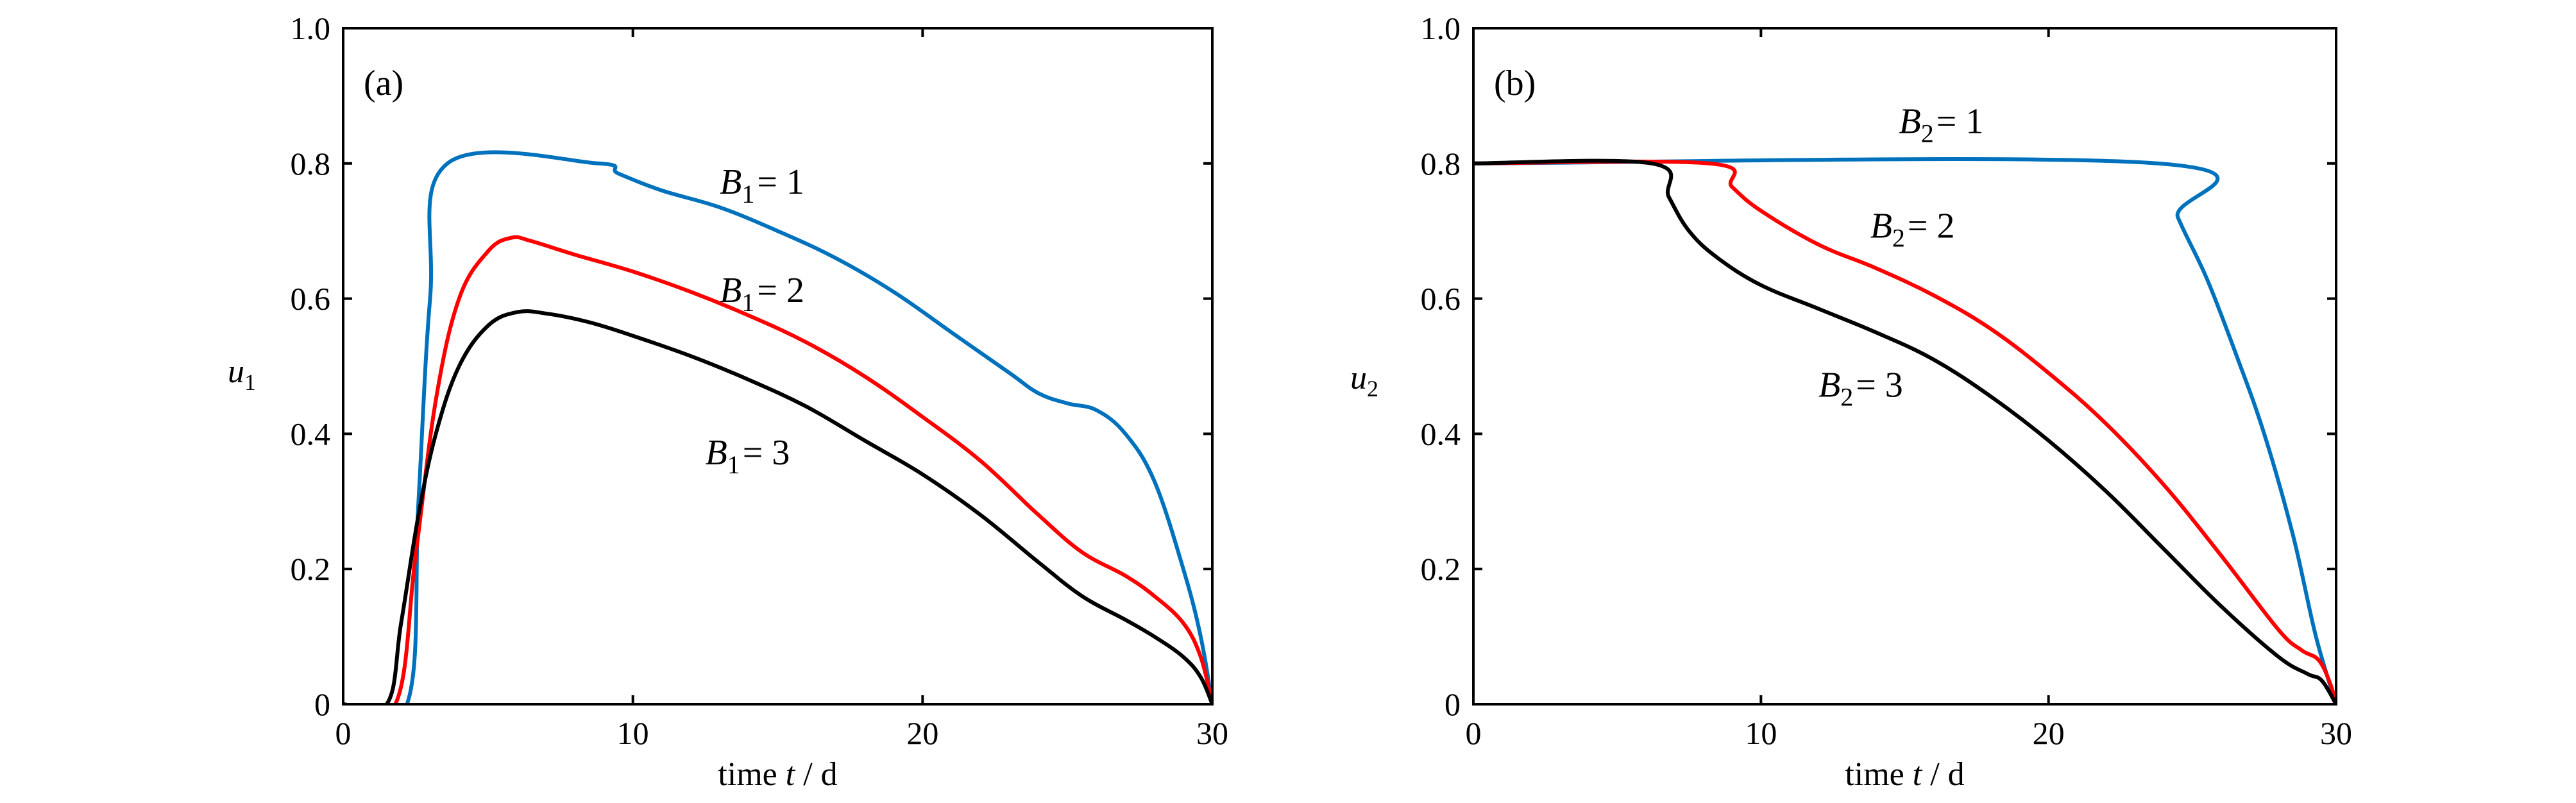  I want to click on y-axis-label: u2, so click(1364, 381).